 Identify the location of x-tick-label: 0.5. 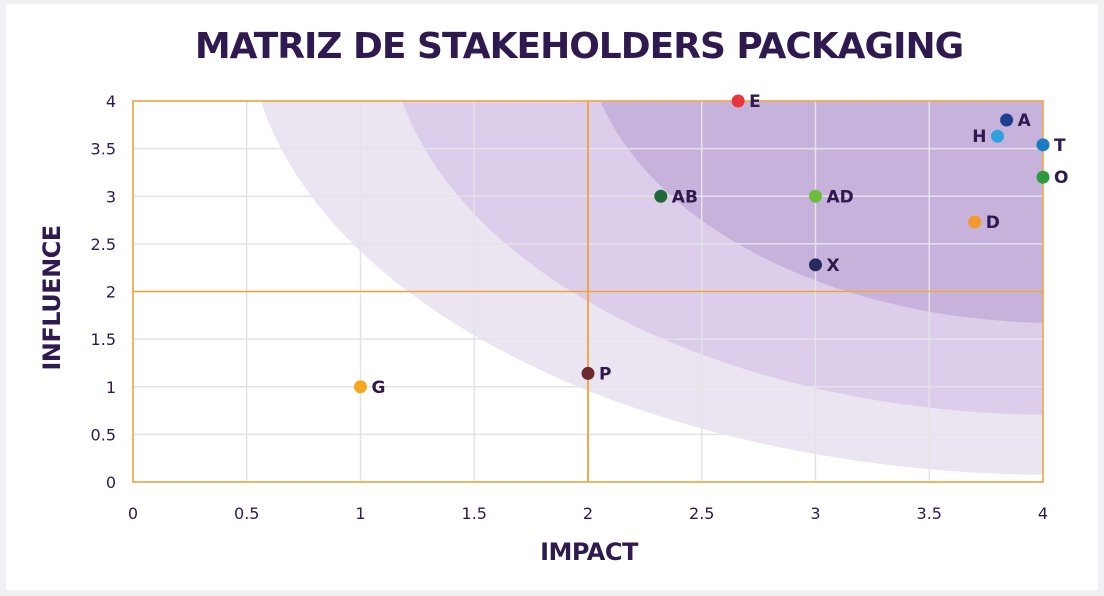
(246, 513).